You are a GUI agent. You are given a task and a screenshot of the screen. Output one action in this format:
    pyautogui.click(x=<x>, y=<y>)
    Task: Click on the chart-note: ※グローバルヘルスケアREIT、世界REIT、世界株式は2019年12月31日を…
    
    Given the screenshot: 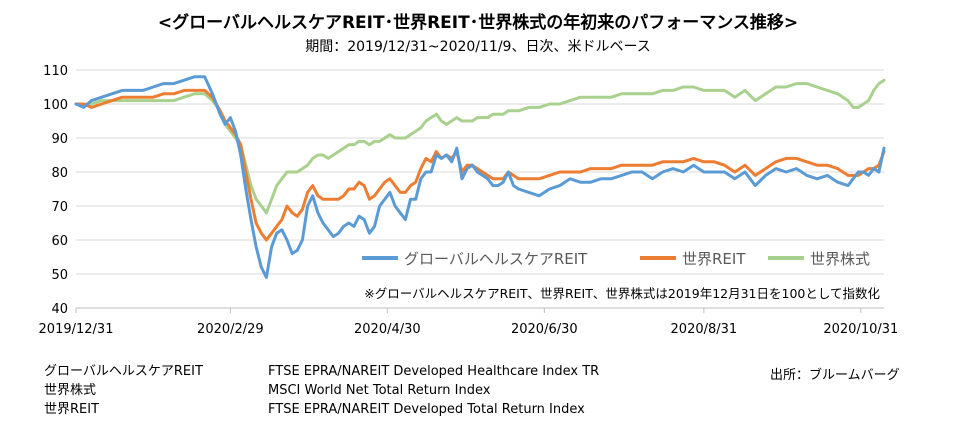 What is the action you would take?
    pyautogui.click(x=622, y=293)
    